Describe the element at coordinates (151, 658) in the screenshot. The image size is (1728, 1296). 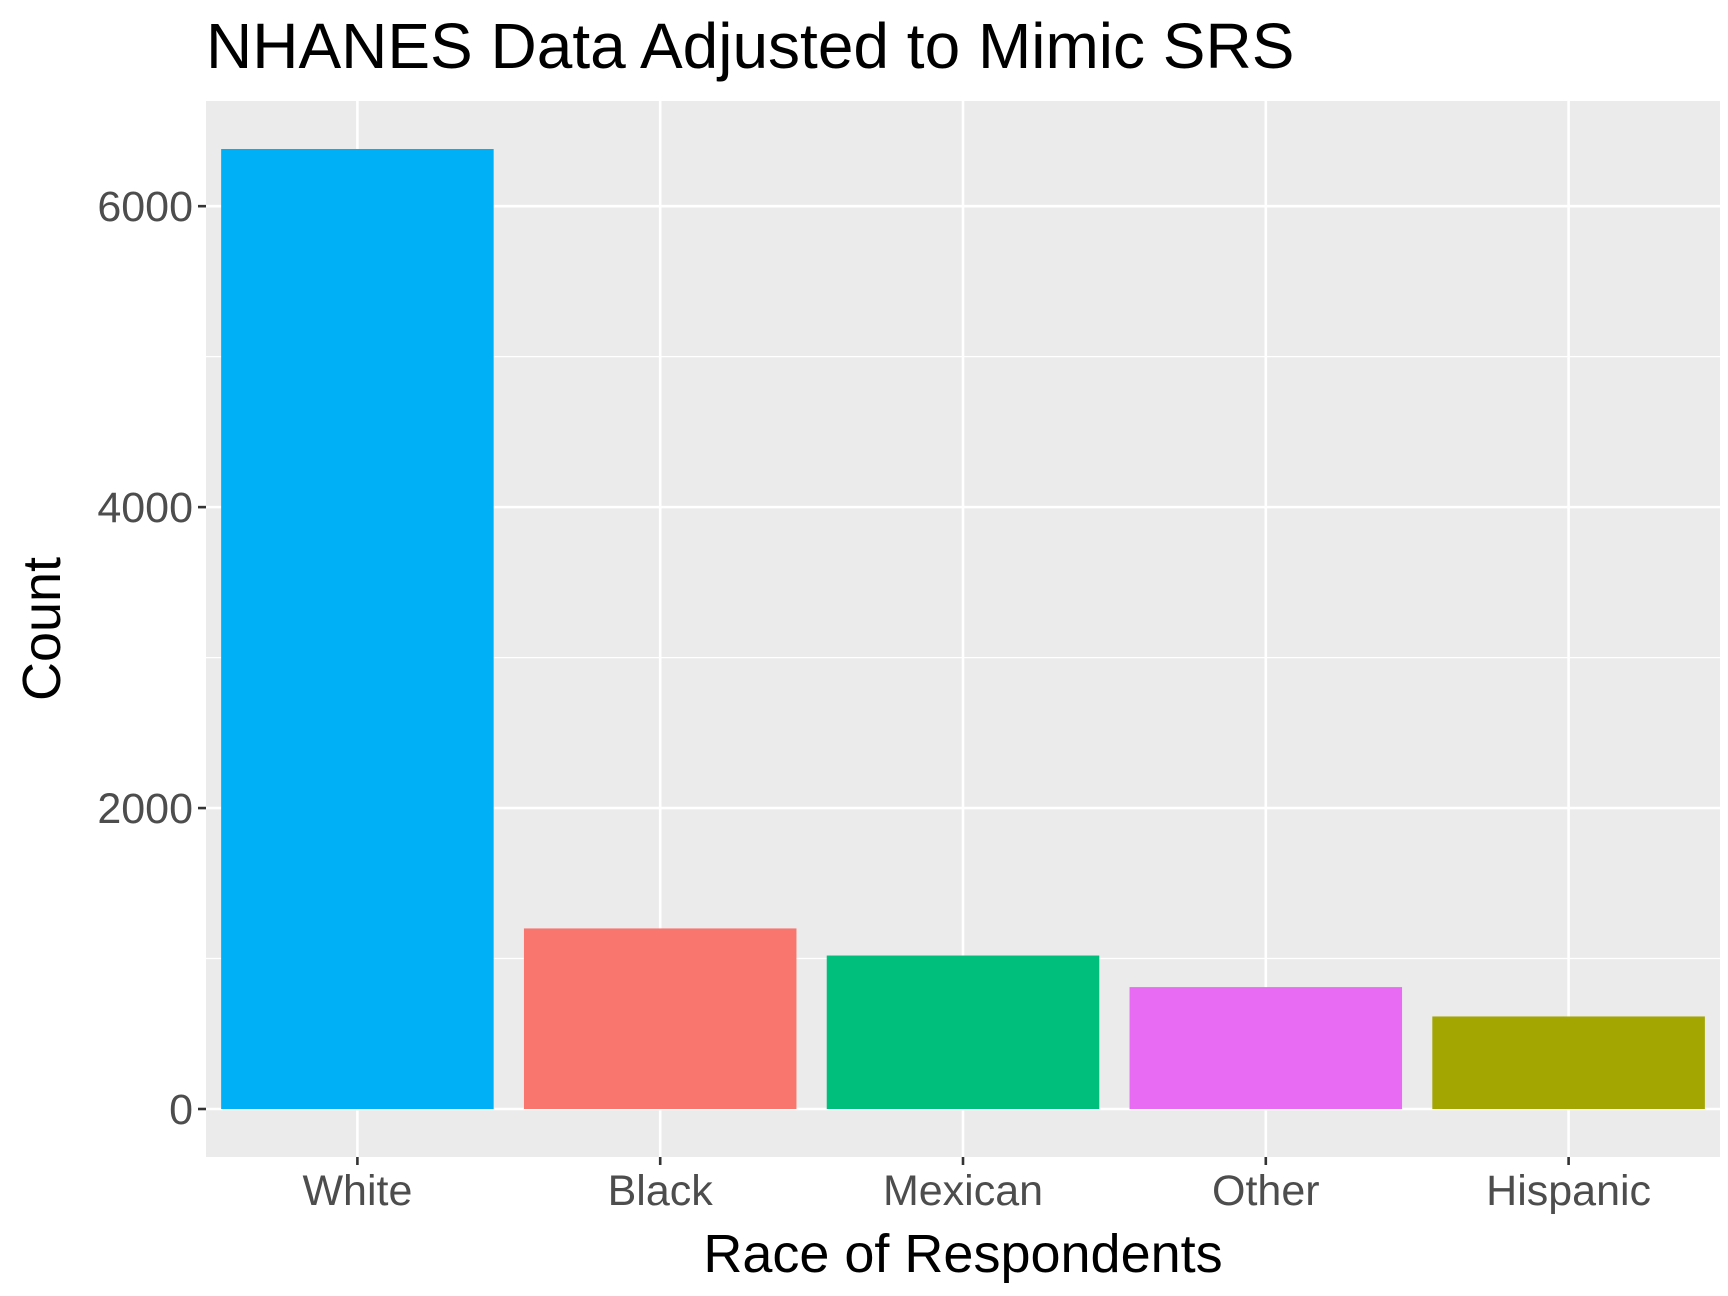
I see `y-axis: 0 2000 4000 6000` at that location.